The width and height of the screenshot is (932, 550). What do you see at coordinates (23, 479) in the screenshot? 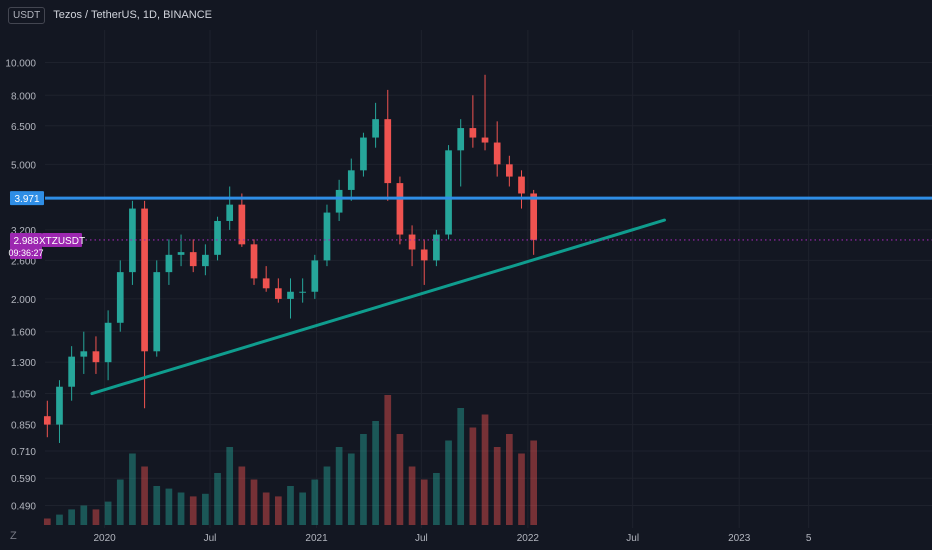
I see `y-tick-label: 0.590` at bounding box center [23, 479].